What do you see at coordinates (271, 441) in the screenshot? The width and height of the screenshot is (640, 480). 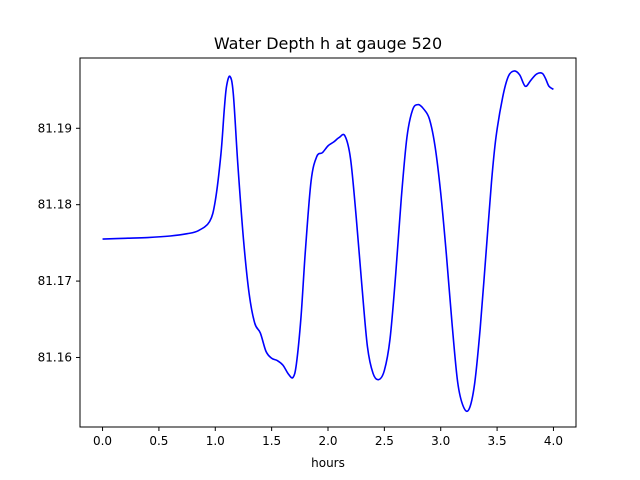 I see `x-tick-label: 1.5` at bounding box center [271, 441].